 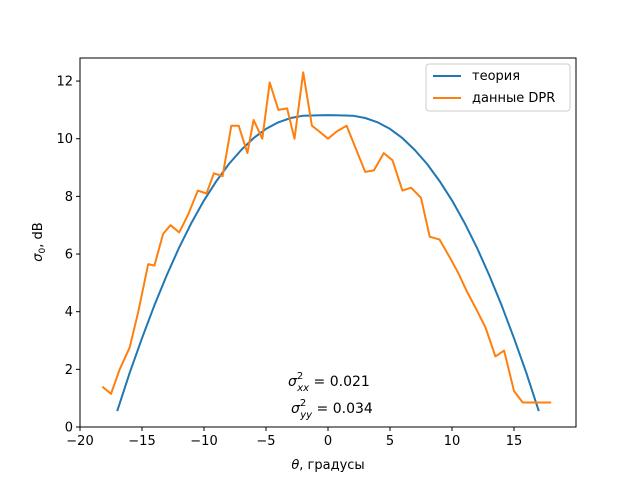 What do you see at coordinates (496, 76) in the screenshot?
I see `legend-label-theory: теория` at bounding box center [496, 76].